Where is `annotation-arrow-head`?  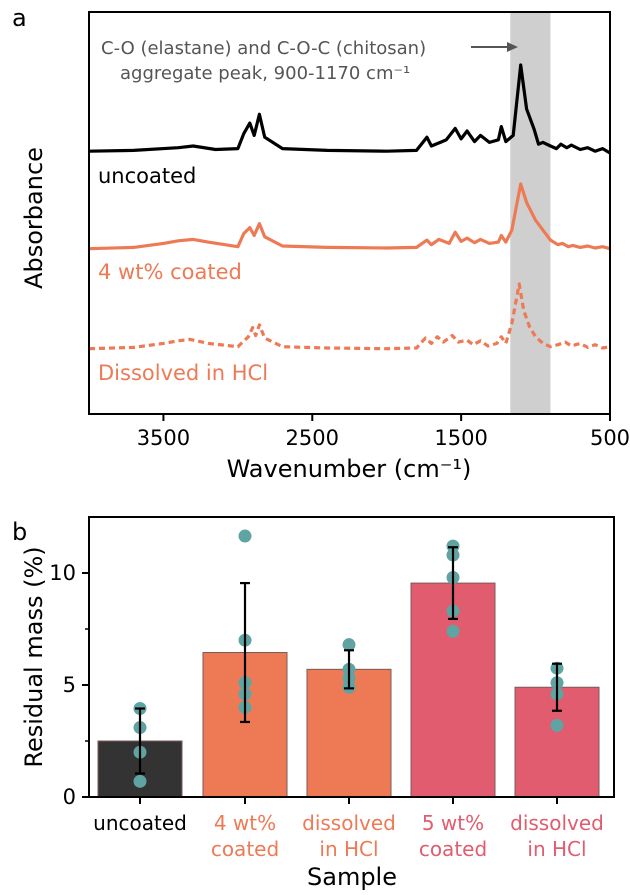
annotation-arrow-head is located at coordinates (512, 47).